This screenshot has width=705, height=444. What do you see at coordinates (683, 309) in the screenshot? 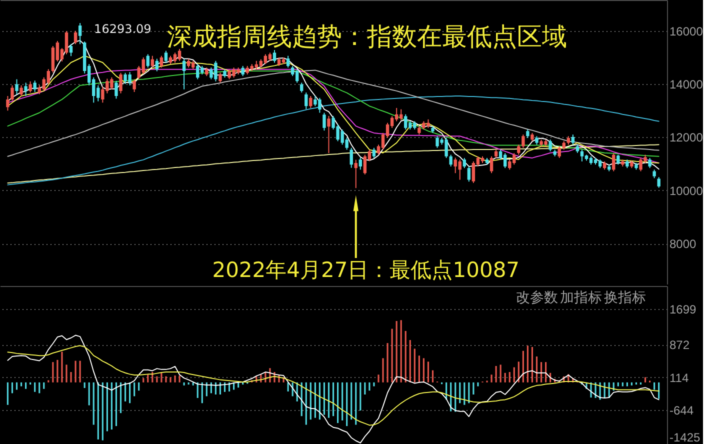
I see `y-tick-label: 1699` at bounding box center [683, 309].